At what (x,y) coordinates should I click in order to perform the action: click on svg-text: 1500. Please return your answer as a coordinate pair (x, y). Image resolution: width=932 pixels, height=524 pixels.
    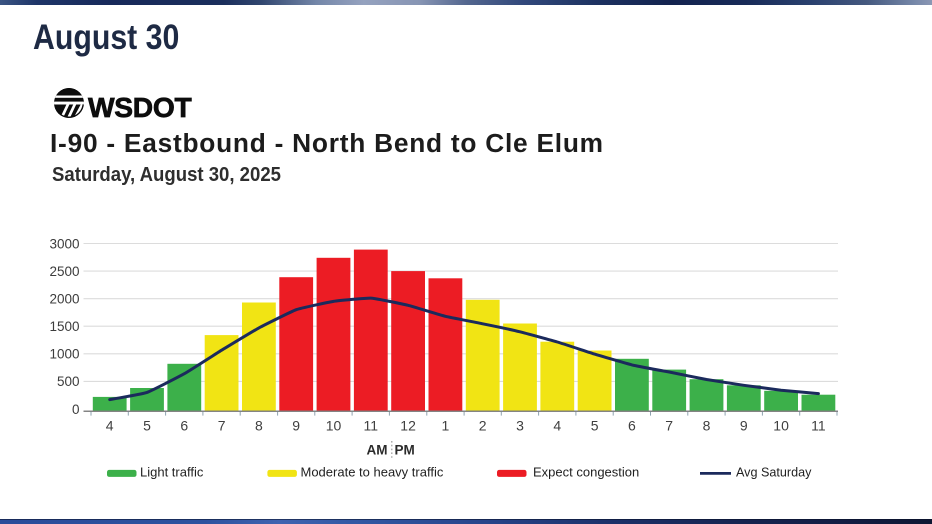
    Looking at the image, I should click on (64, 326).